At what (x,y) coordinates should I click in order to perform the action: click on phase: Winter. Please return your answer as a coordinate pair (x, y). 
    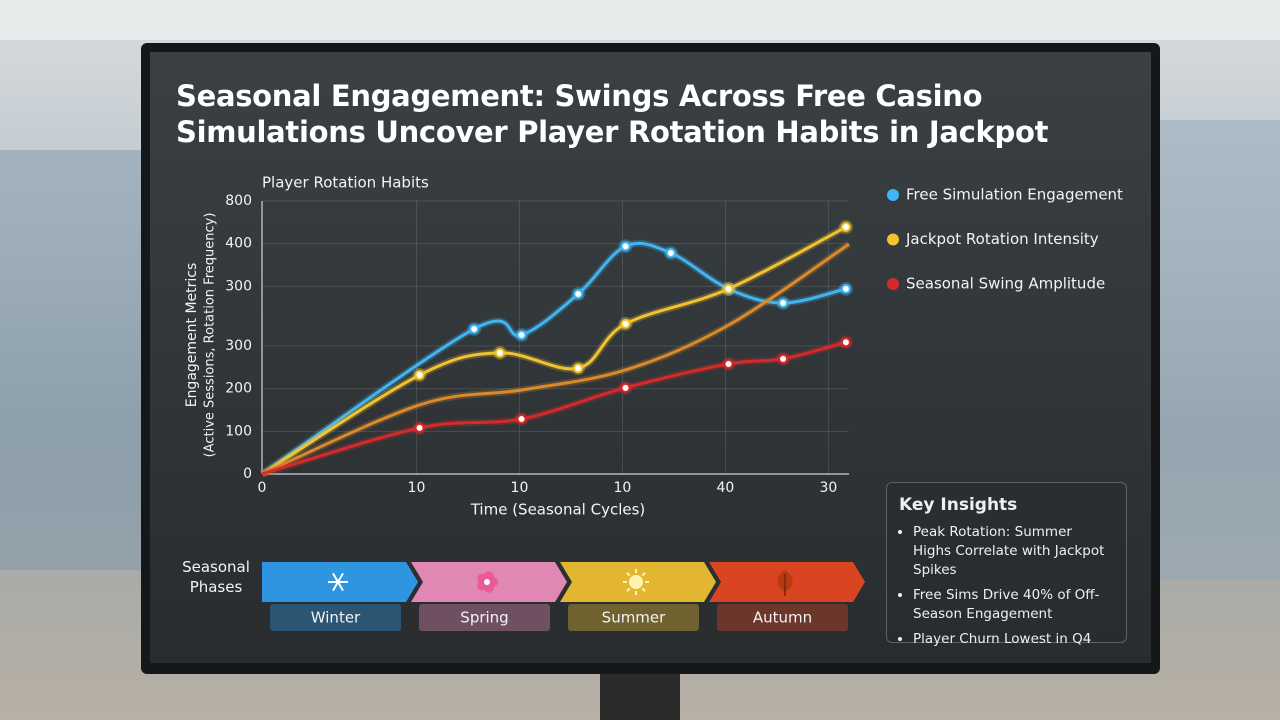
    Looking at the image, I should click on (340, 596).